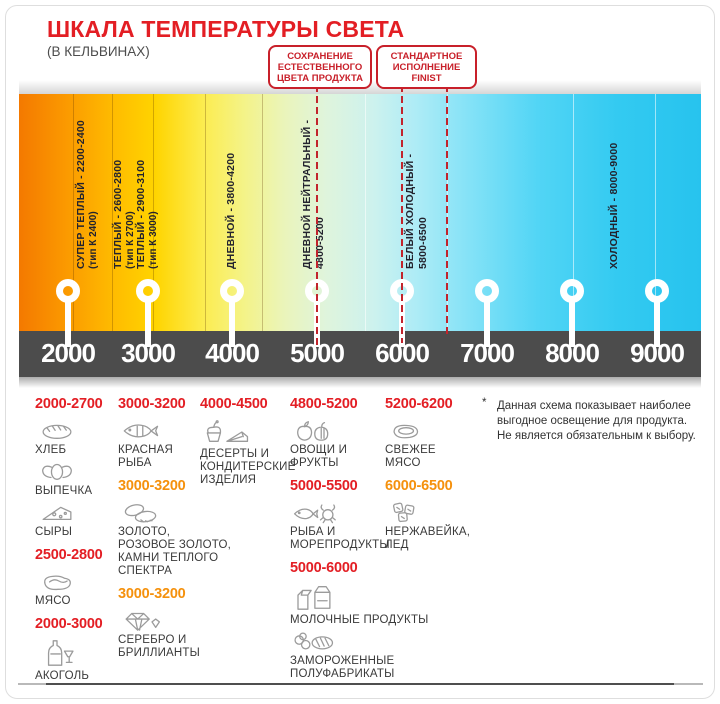 This screenshot has height=704, width=720. What do you see at coordinates (75, 519) in the screenshot?
I see `category-item-cheese: СЫРЫ` at bounding box center [75, 519].